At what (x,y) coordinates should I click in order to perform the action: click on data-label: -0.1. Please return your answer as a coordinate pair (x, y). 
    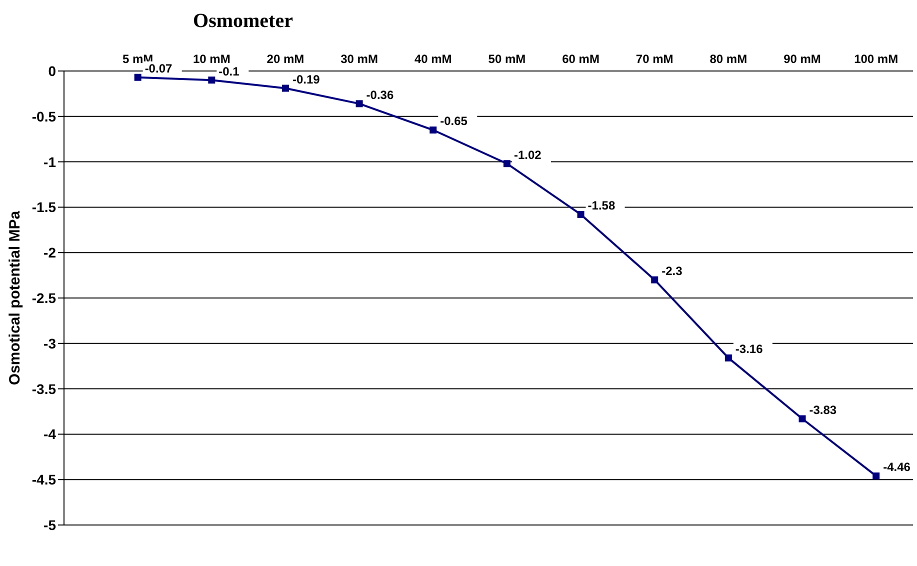
    Looking at the image, I should click on (229, 71).